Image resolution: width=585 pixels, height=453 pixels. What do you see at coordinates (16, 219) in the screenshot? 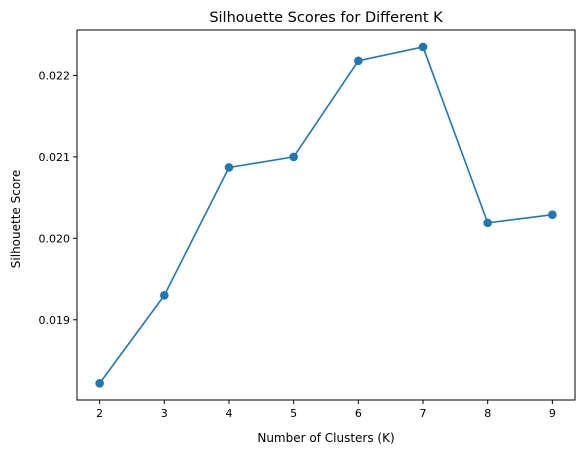
I see `y-axis-label: Silhouette Score` at bounding box center [16, 219].